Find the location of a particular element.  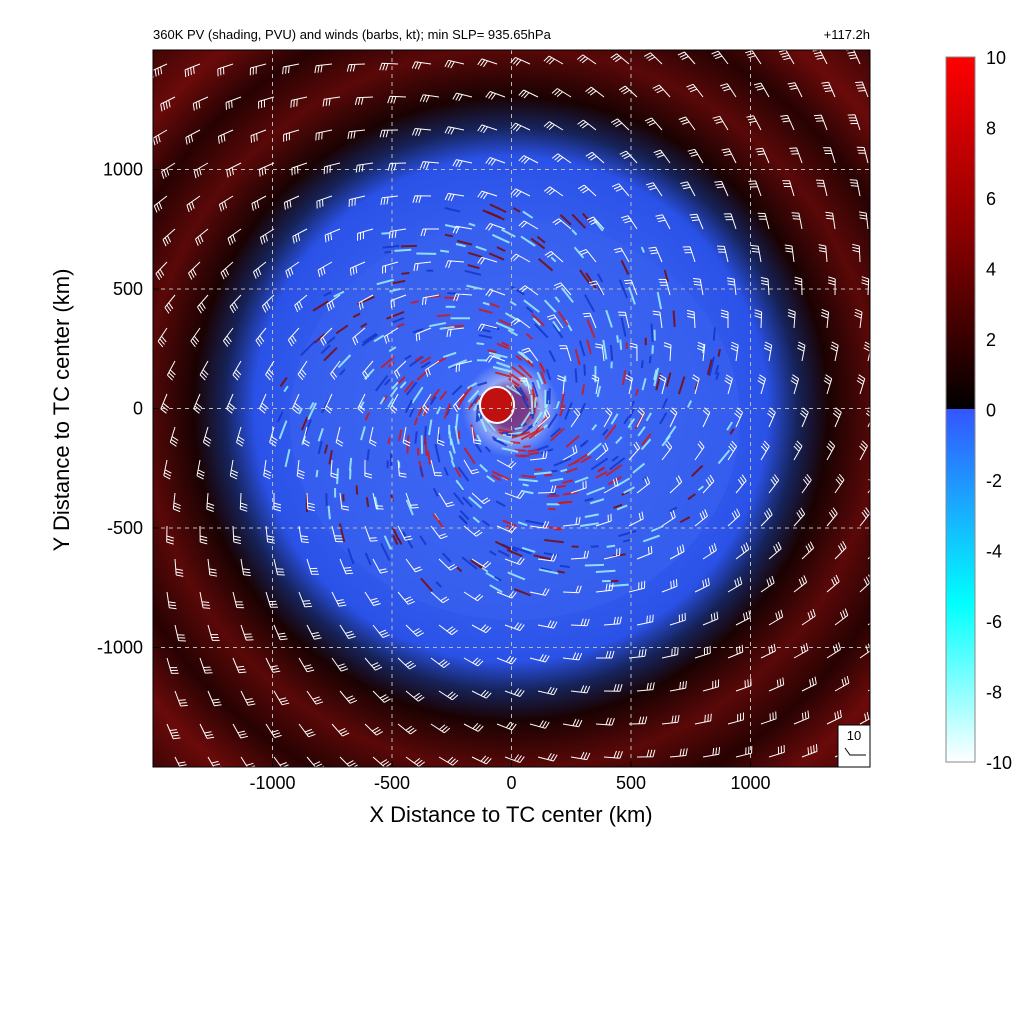

colorbar-tick-label: 2 is located at coordinates (991, 340).